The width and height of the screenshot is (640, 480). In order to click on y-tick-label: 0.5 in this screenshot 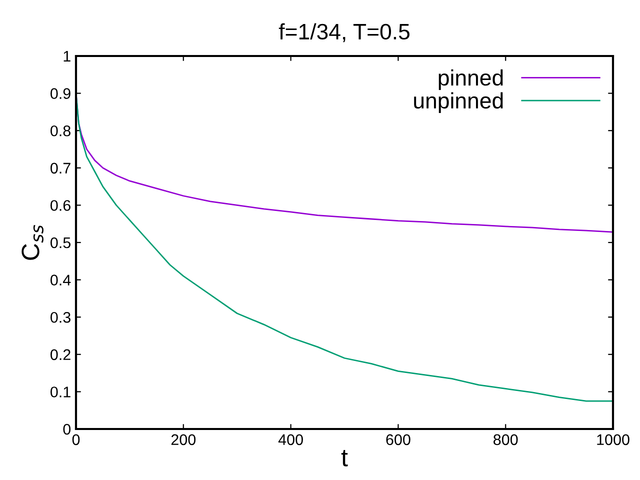, I will do `click(60, 242)`.